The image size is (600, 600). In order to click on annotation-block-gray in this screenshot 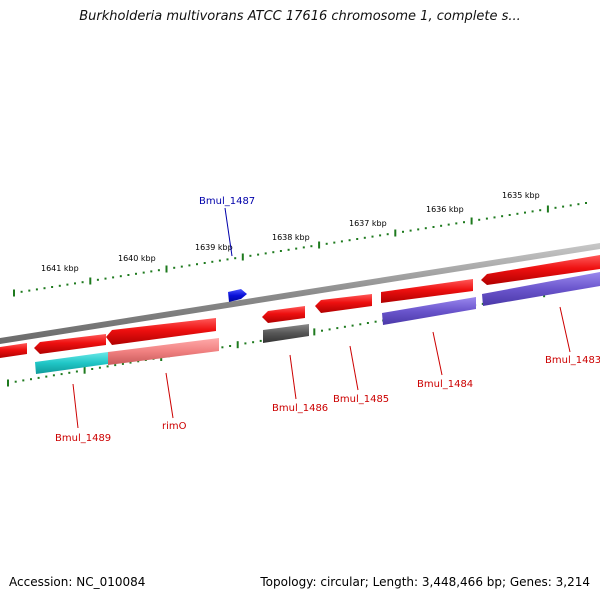, I will do `click(286, 333)`.